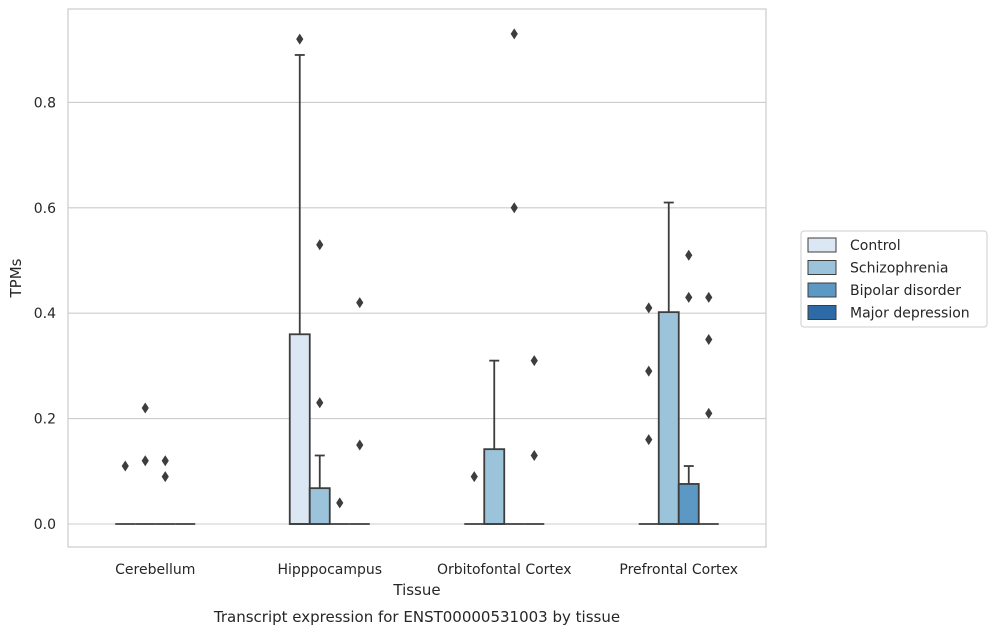 The height and width of the screenshot is (634, 997). I want to click on legend-label: Major depression, so click(910, 314).